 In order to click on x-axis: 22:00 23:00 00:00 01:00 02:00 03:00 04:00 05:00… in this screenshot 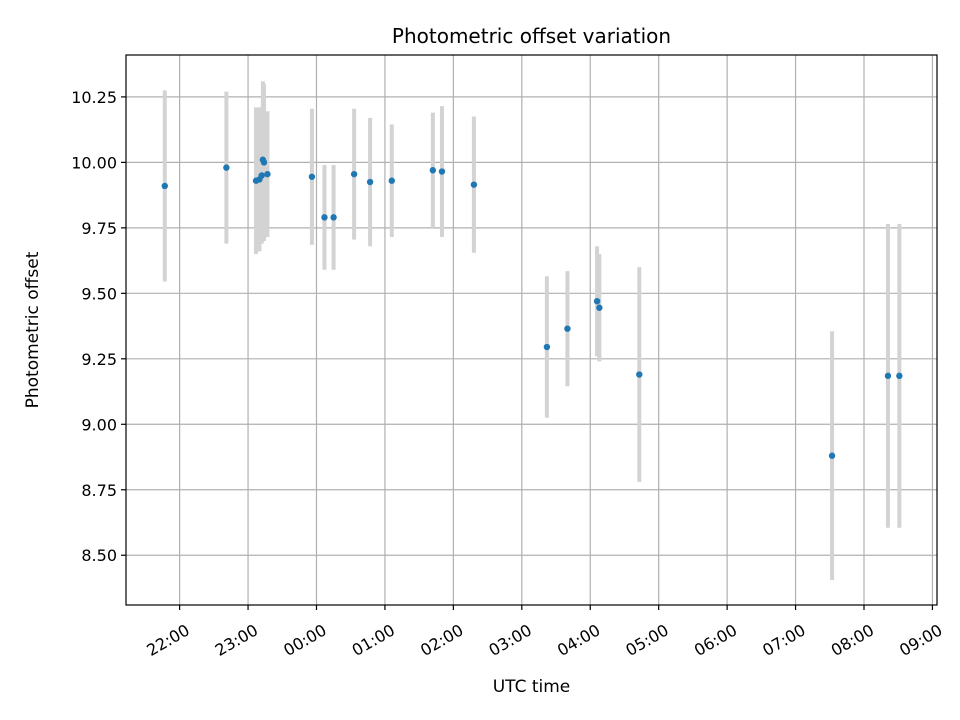, I will do `click(544, 632)`.